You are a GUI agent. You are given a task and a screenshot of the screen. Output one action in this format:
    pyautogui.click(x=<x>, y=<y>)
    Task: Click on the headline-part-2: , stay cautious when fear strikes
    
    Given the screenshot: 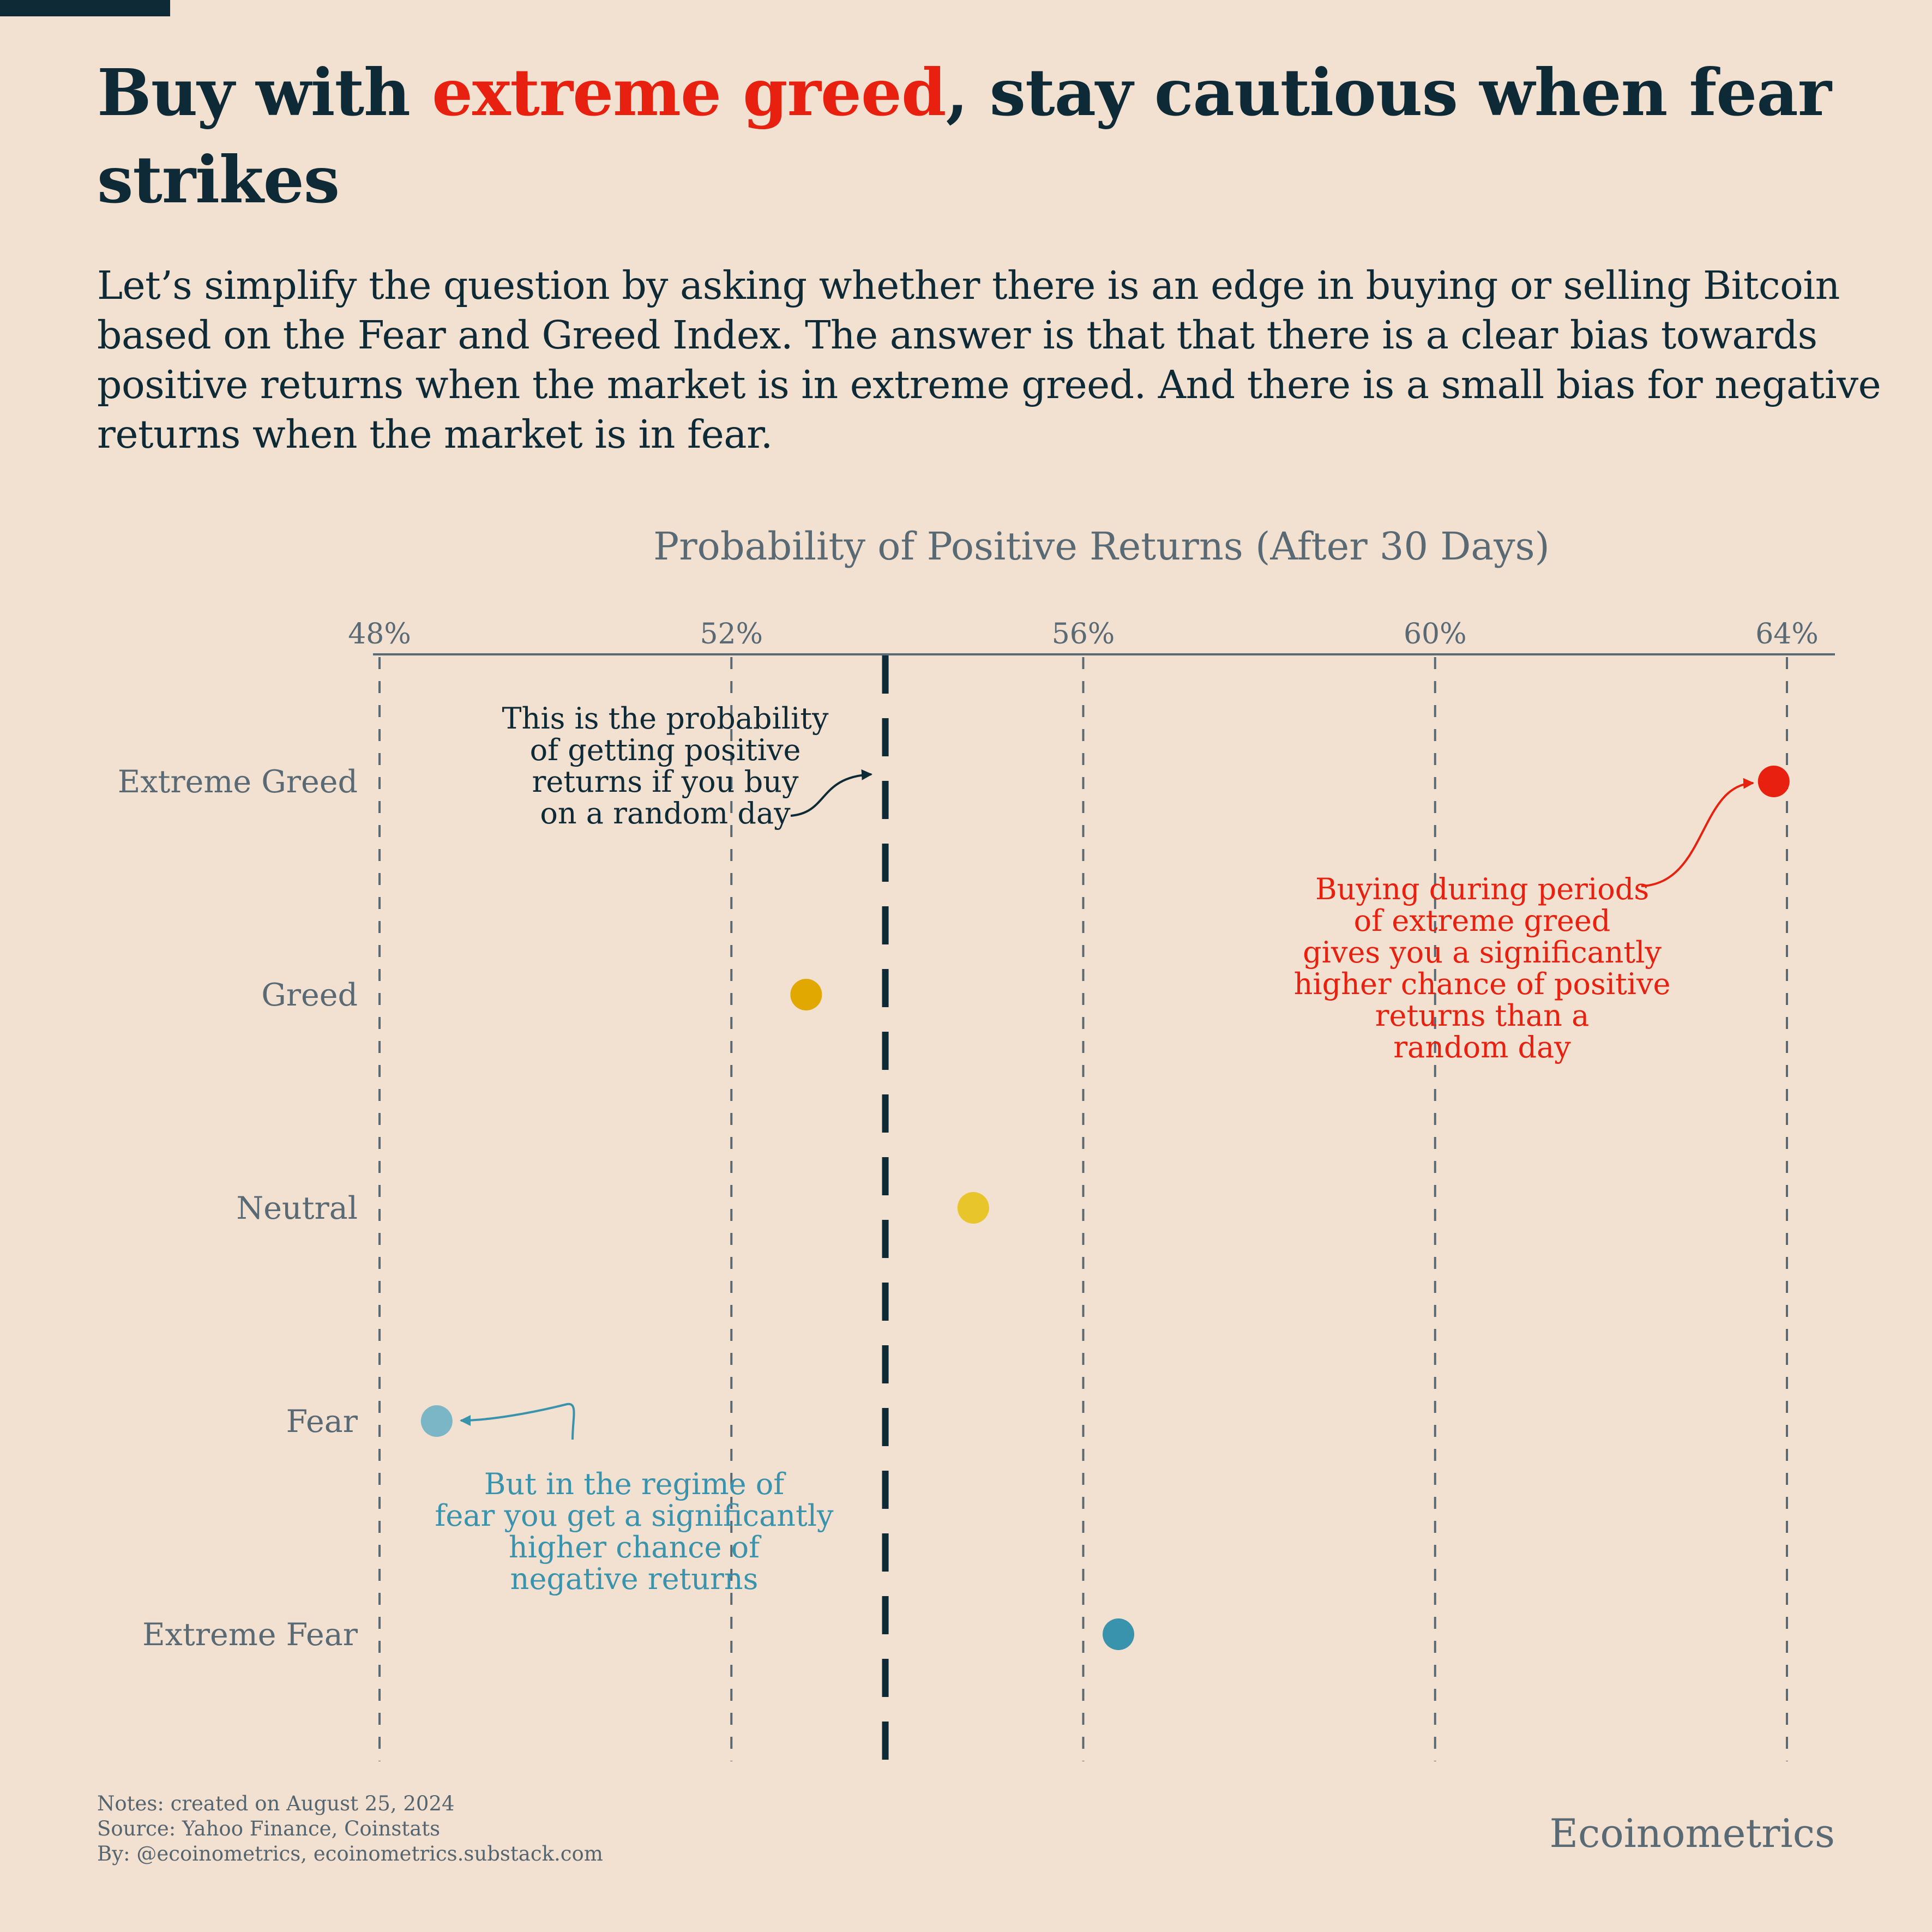 What is the action you would take?
    pyautogui.click(x=964, y=136)
    